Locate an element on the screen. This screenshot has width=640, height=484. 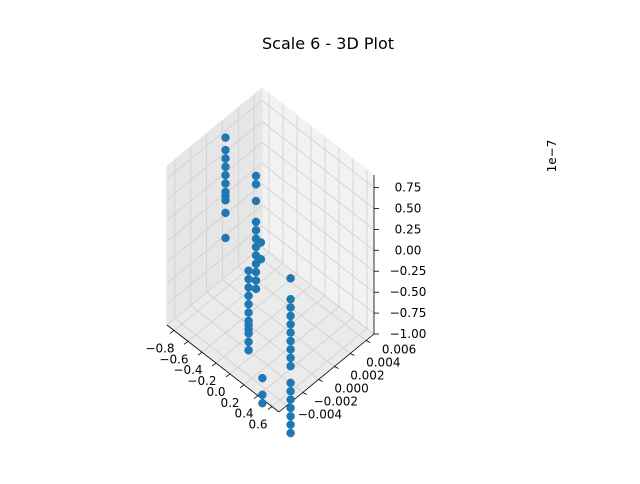
data-points is located at coordinates (258, 285).